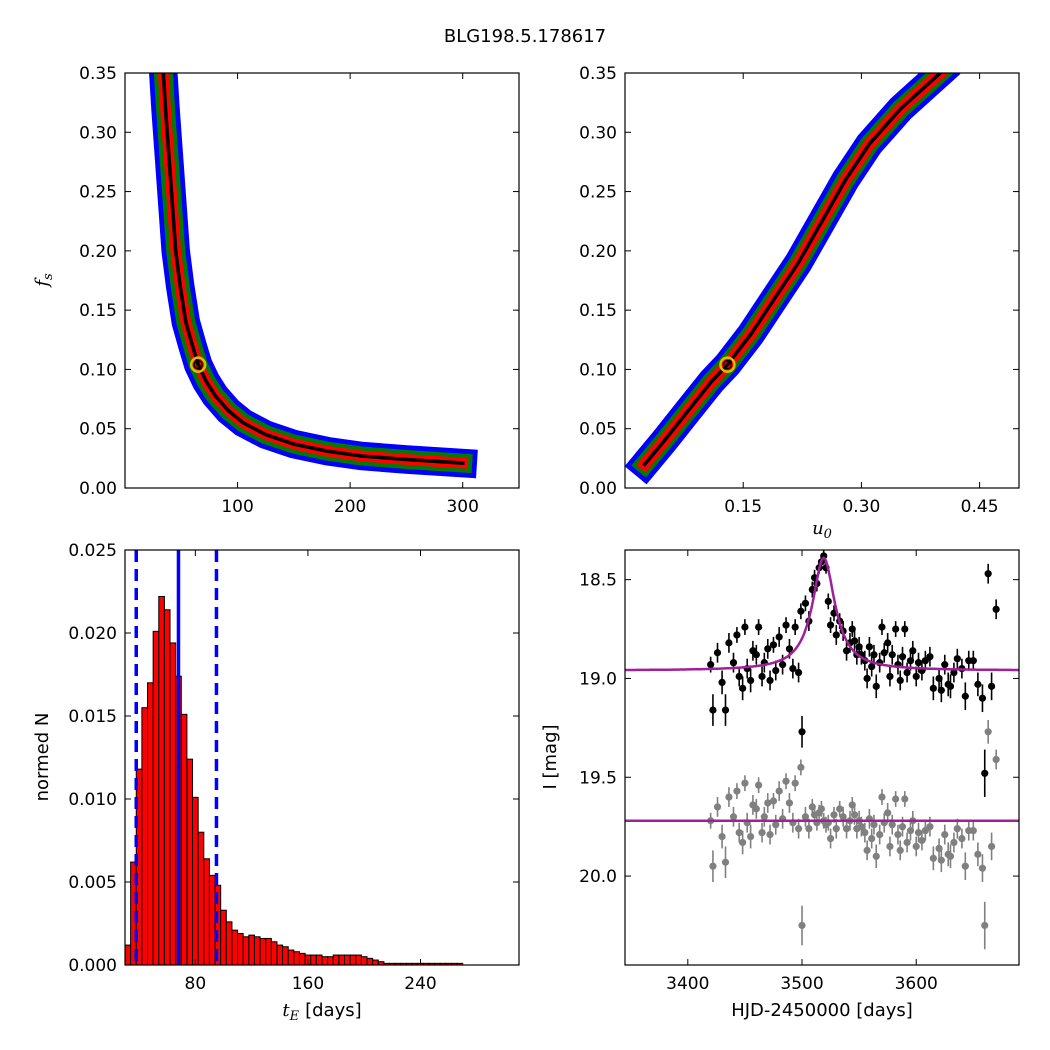 The image size is (1050, 1050). I want to click on panel-lc-xtick-label: 3600, so click(916, 984).